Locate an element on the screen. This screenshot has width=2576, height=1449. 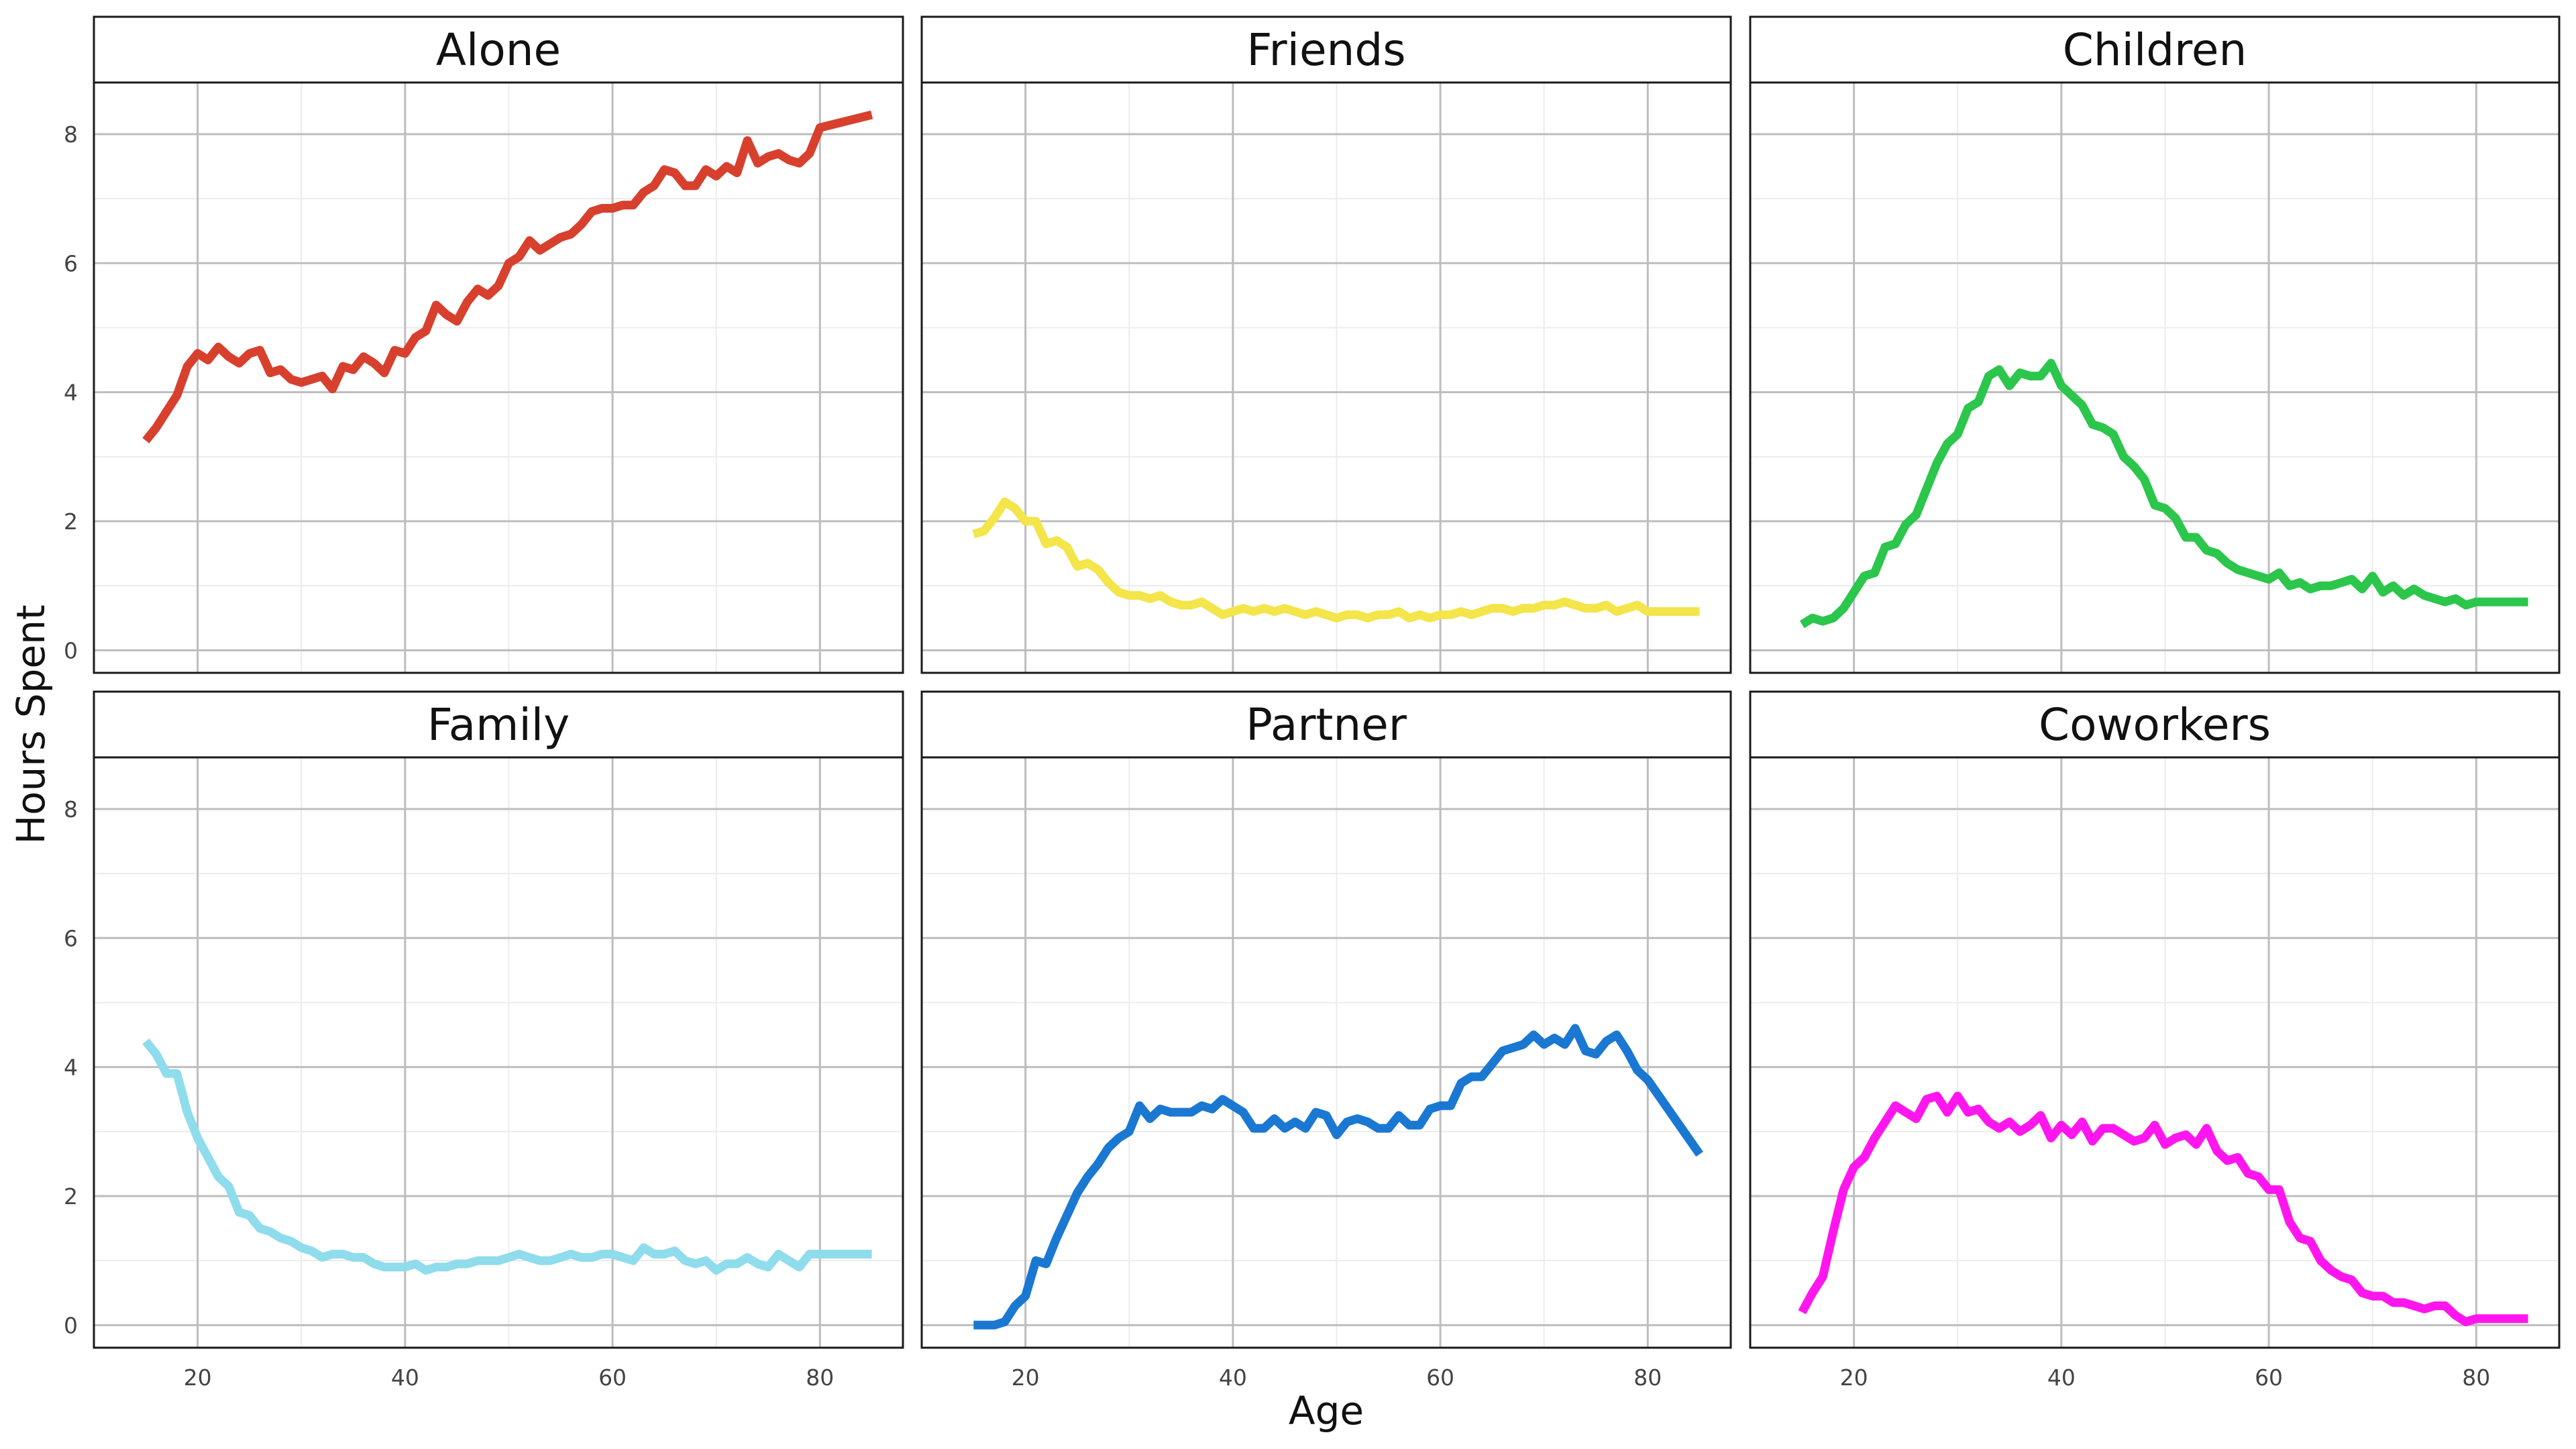
panel-title: Friends is located at coordinates (1325, 50).